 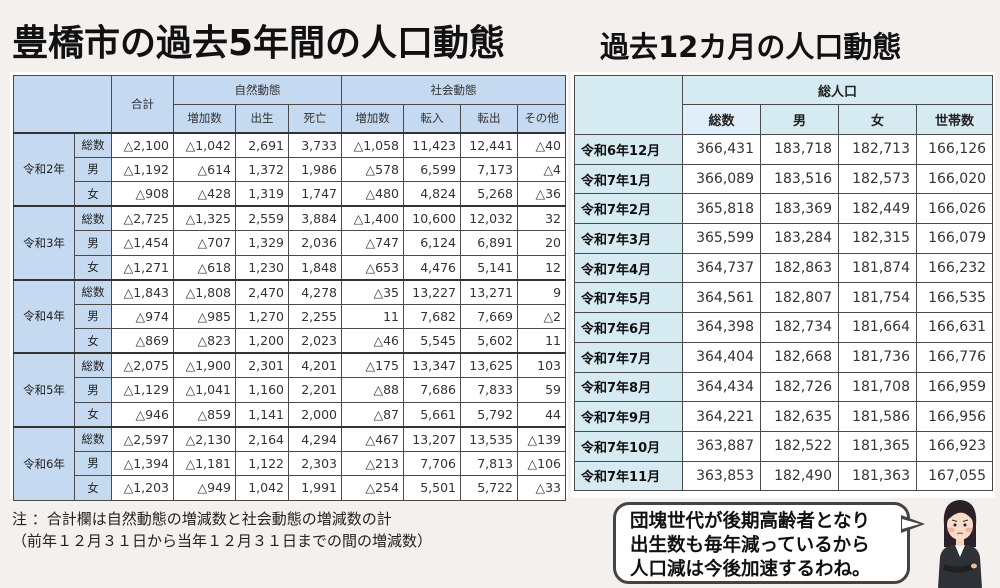 I want to click on table-cell: 364,404, so click(x=721, y=357).